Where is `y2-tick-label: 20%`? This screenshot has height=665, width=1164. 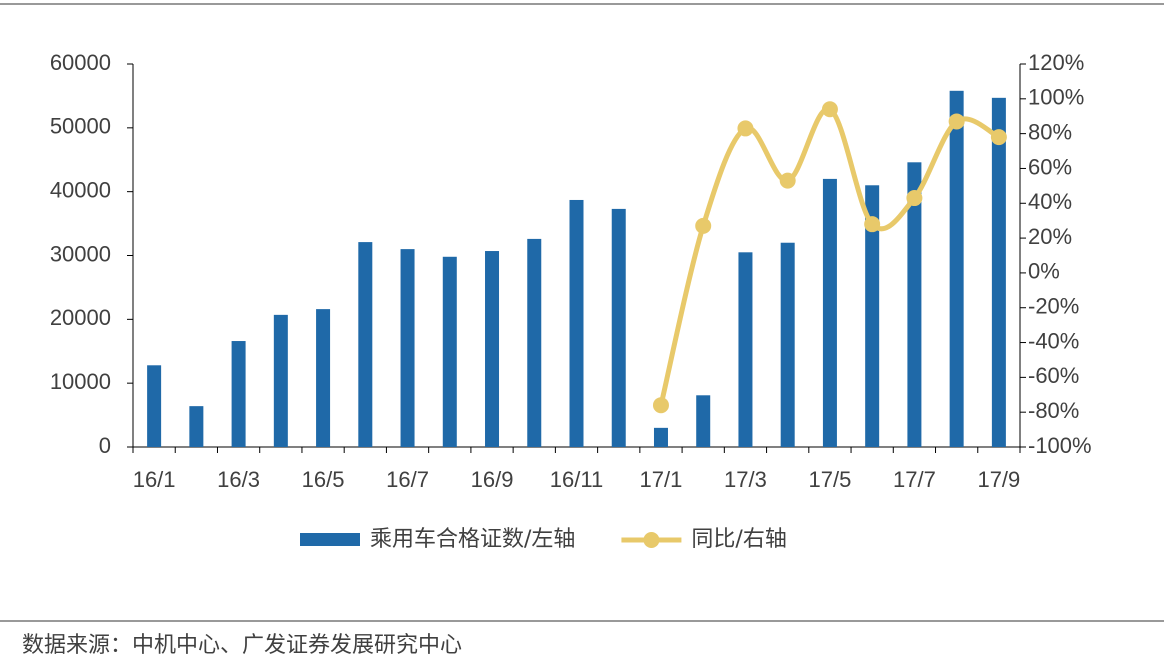
y2-tick-label: 20% is located at coordinates (1050, 236).